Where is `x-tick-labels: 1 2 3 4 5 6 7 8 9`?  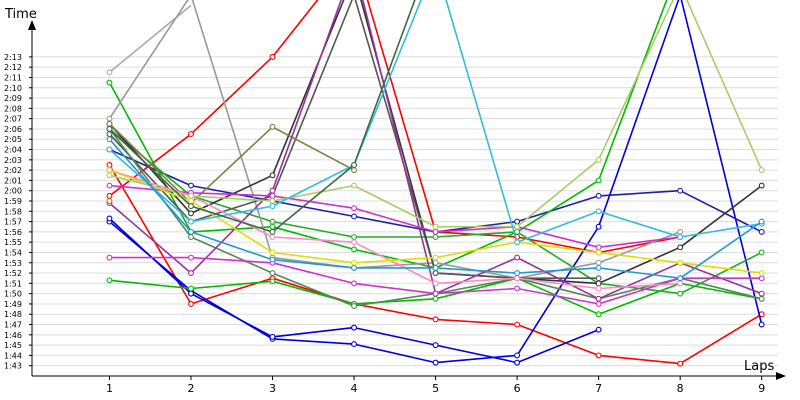
x-tick-labels: 1 2 3 4 5 6 7 8 9 is located at coordinates (435, 385).